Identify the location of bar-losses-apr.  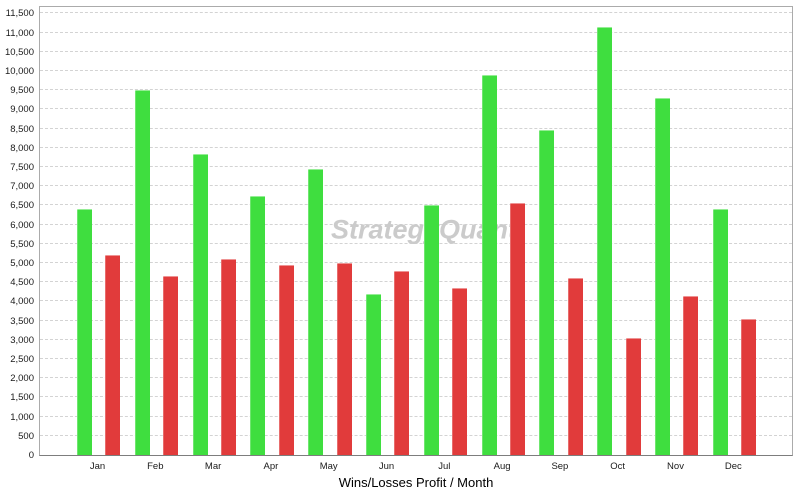
(286, 359).